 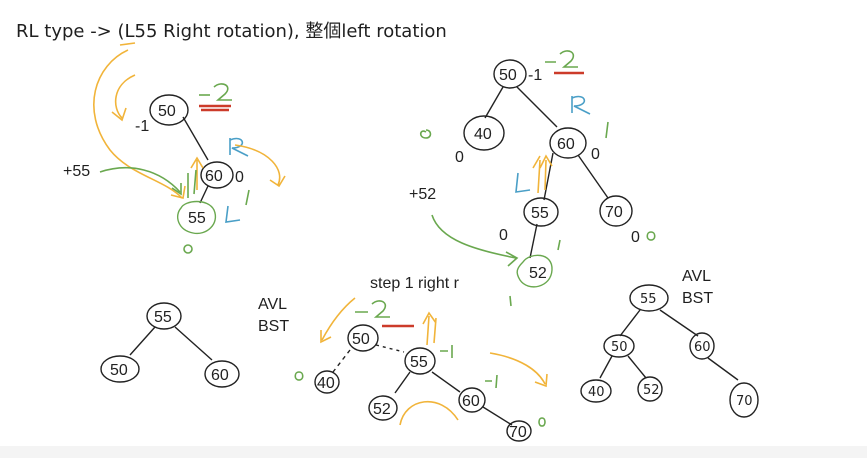 I want to click on tree4-labels: 50 40 55 52 60 70, so click(x=422, y=386).